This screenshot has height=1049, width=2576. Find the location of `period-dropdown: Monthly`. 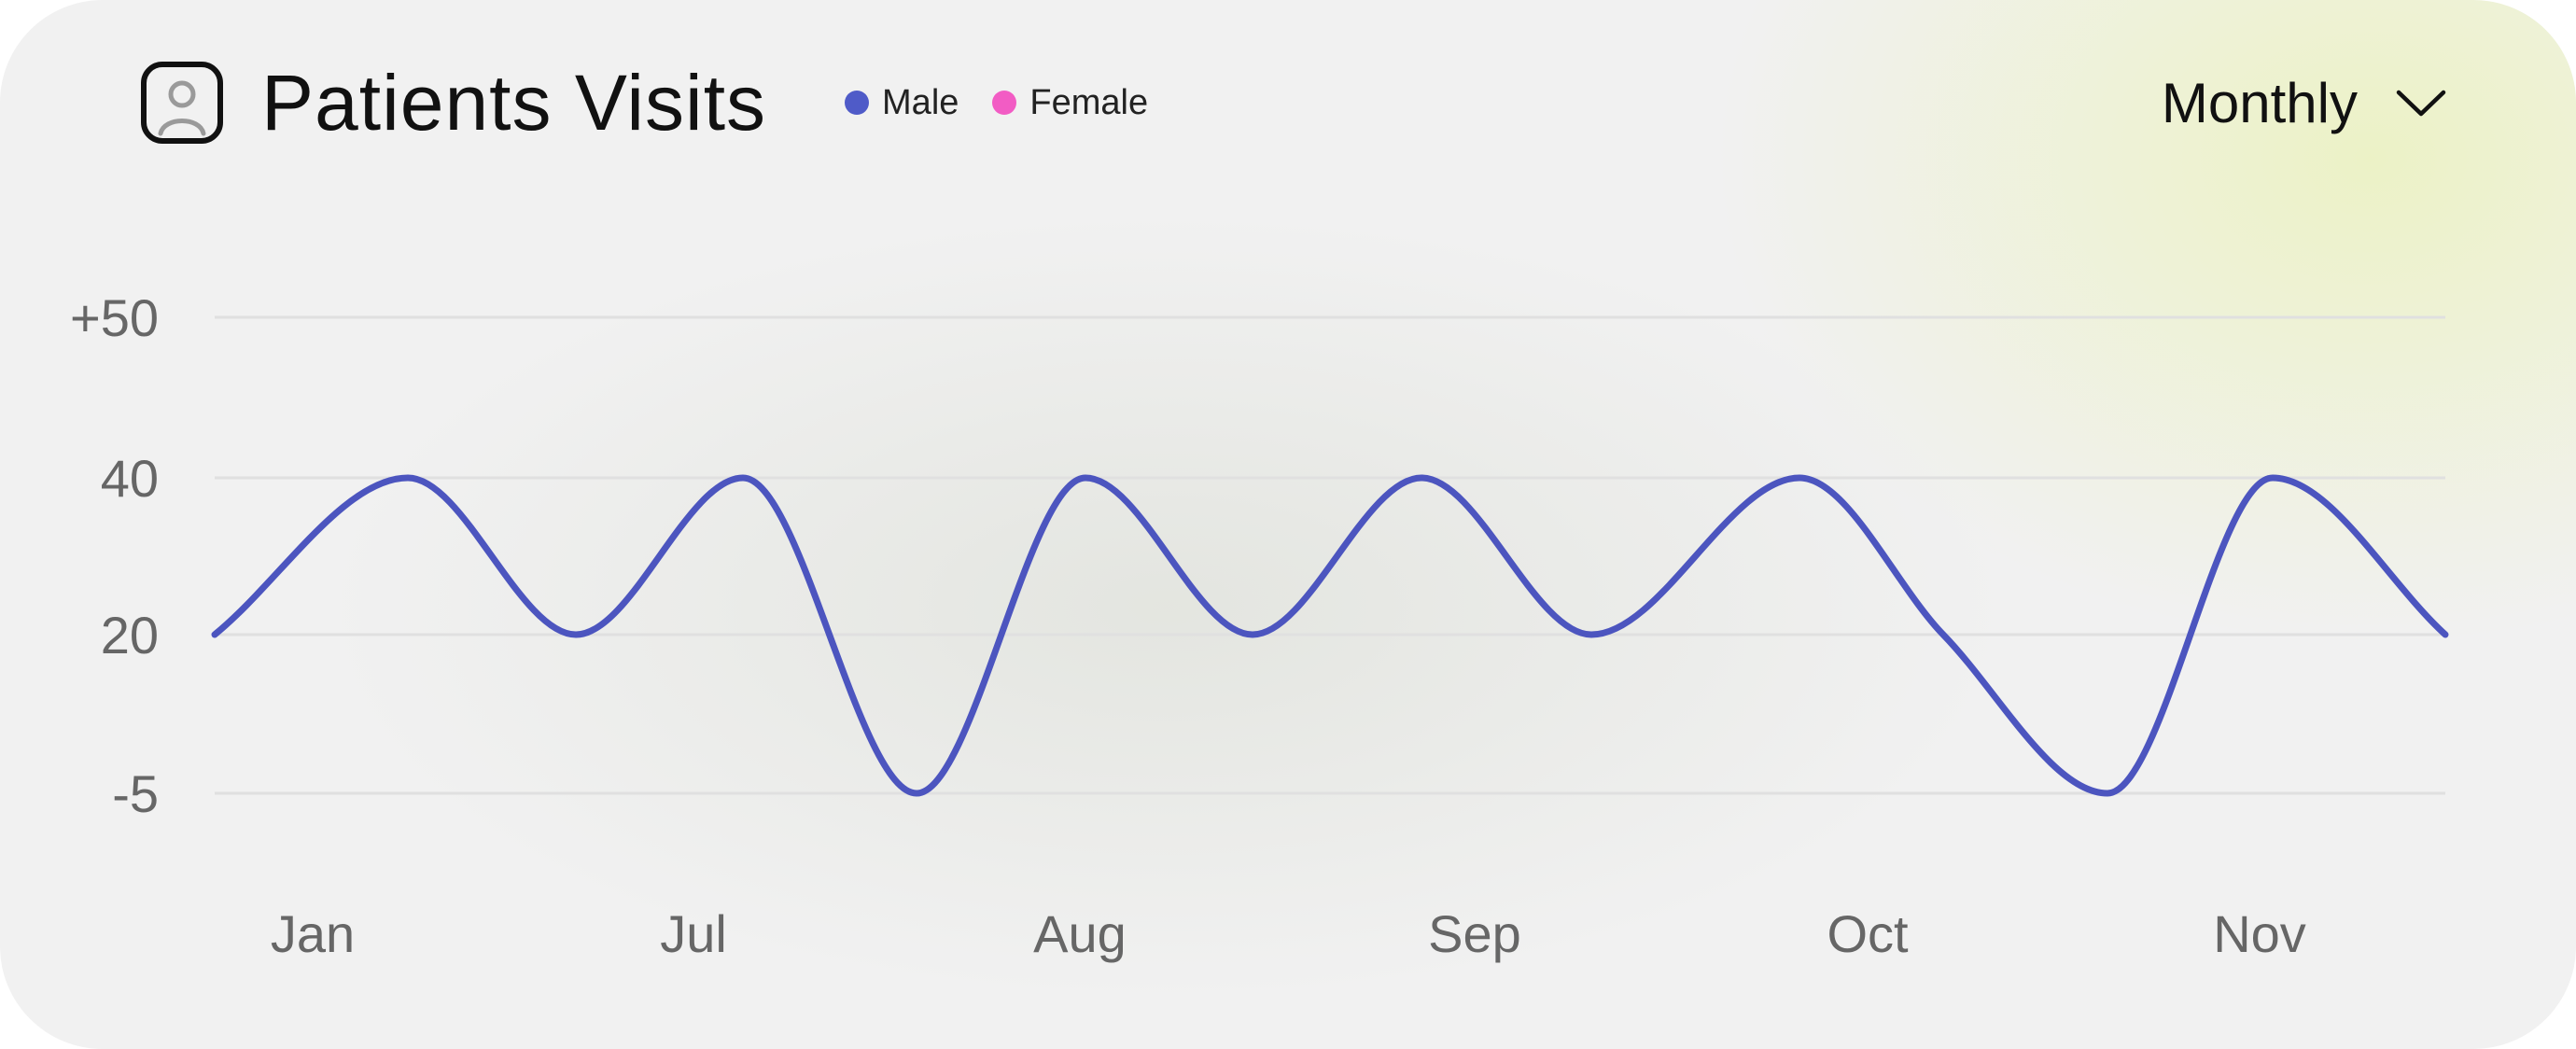

period-dropdown: Monthly is located at coordinates (2304, 103).